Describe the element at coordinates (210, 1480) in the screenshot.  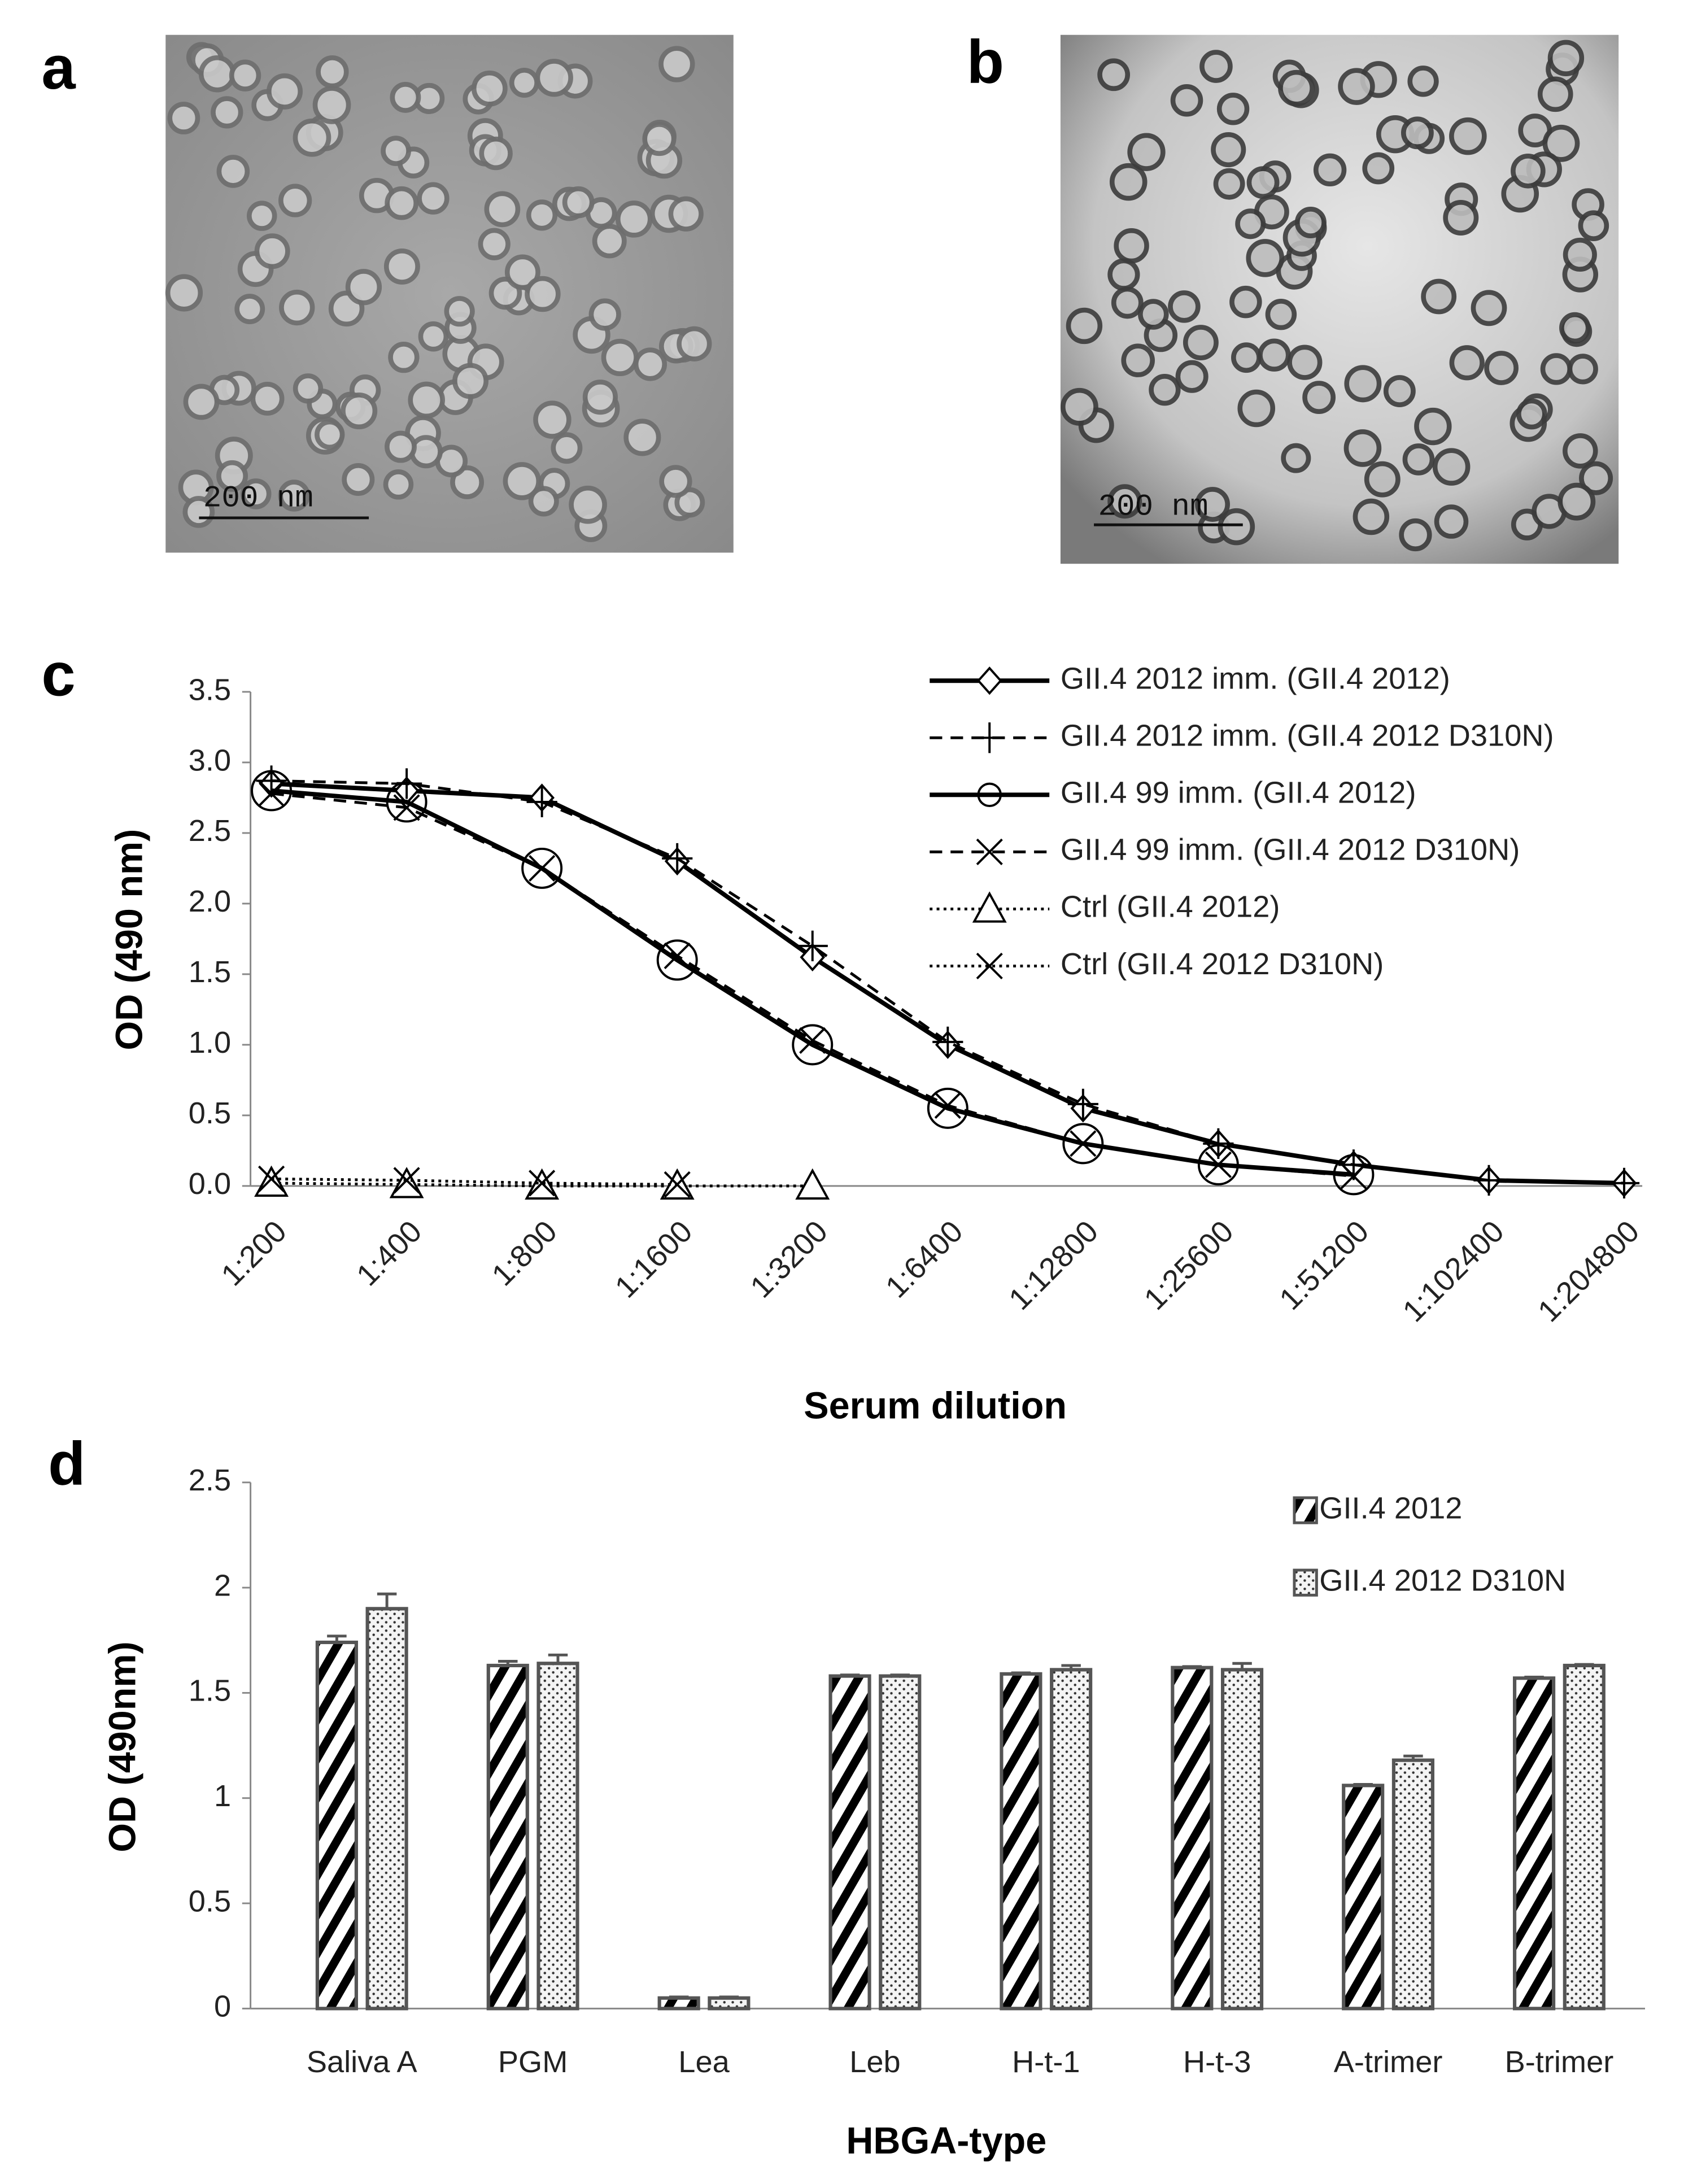
I see `y-tick-label: 2.5` at that location.